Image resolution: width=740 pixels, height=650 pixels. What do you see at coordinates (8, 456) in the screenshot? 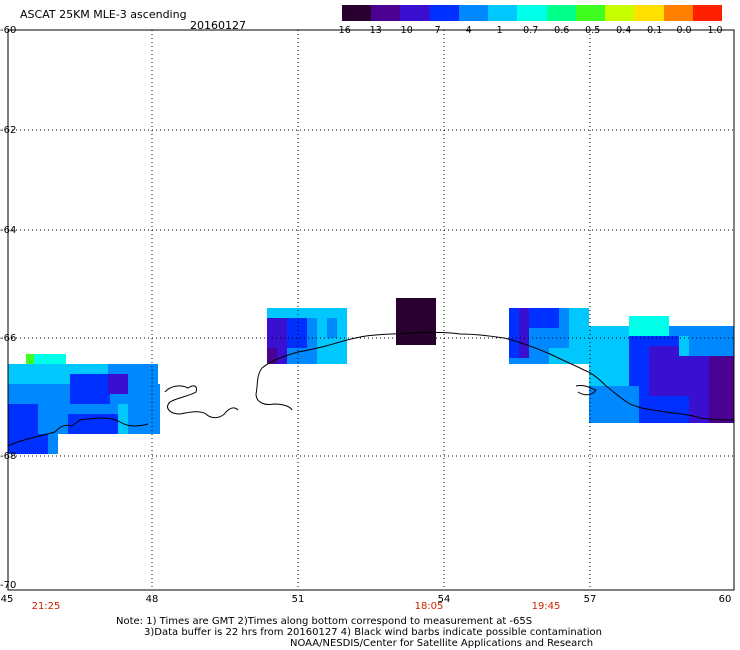
I see `lat-label: -68` at bounding box center [8, 456].